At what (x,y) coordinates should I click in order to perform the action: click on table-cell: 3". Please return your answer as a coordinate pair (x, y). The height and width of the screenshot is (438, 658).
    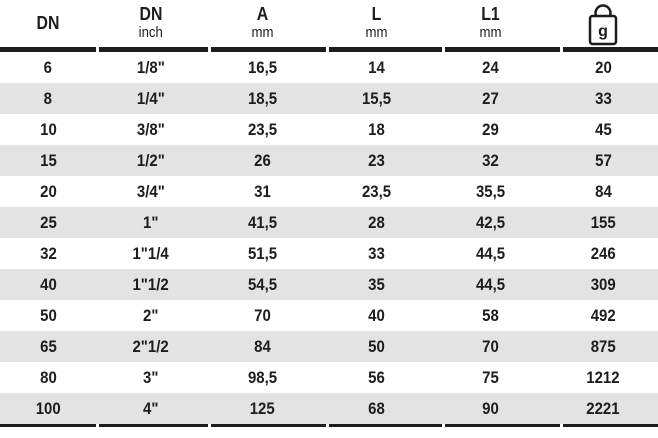
    Looking at the image, I should click on (150, 377).